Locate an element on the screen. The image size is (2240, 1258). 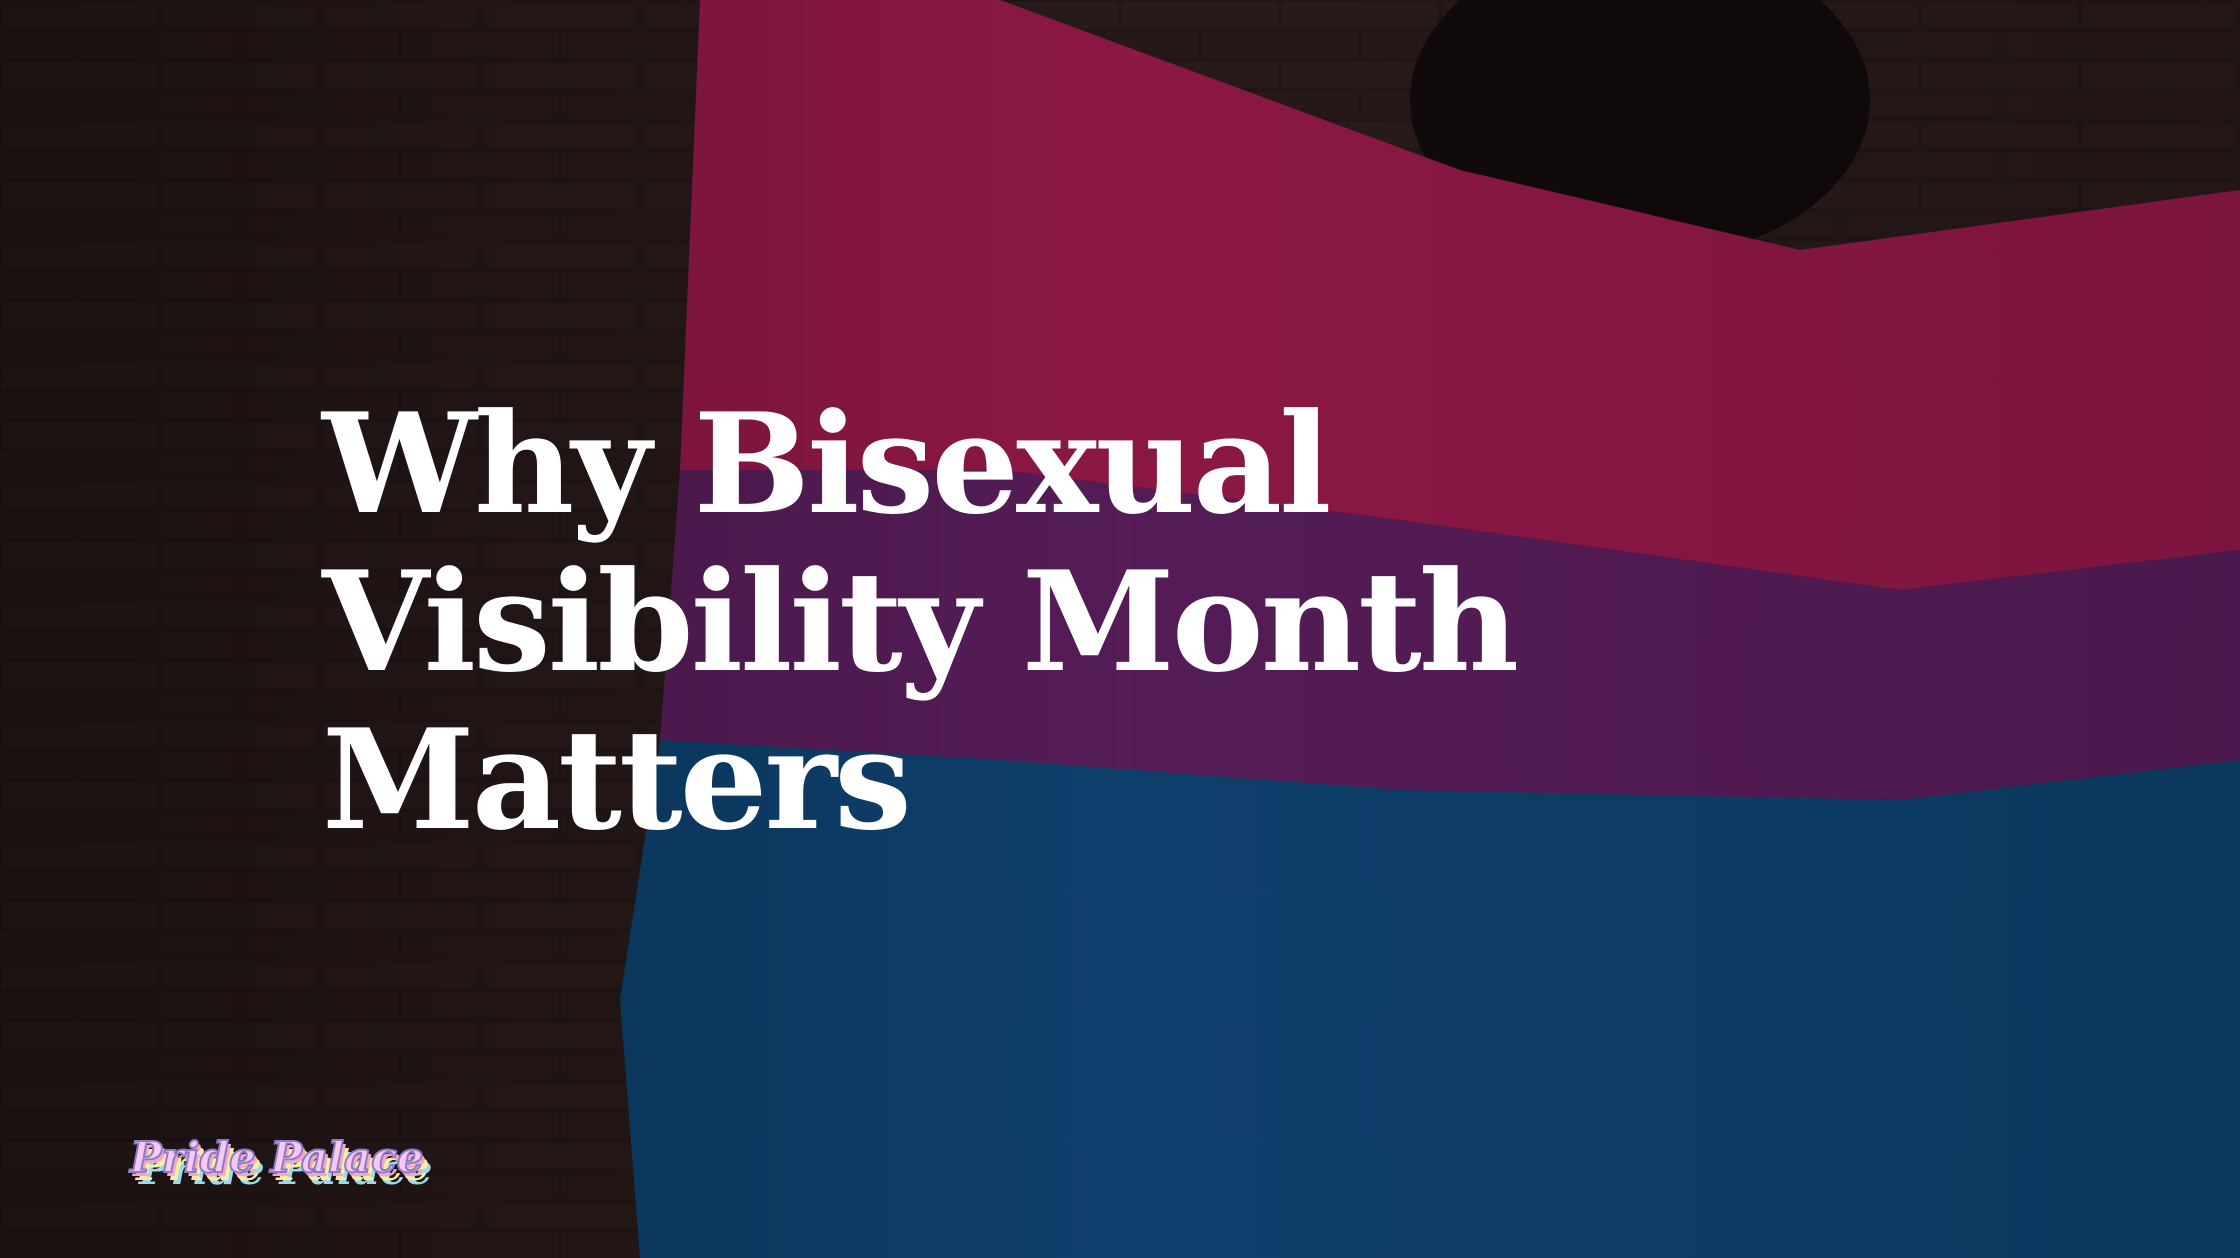
headline-line-3: Matters is located at coordinates (617, 779).